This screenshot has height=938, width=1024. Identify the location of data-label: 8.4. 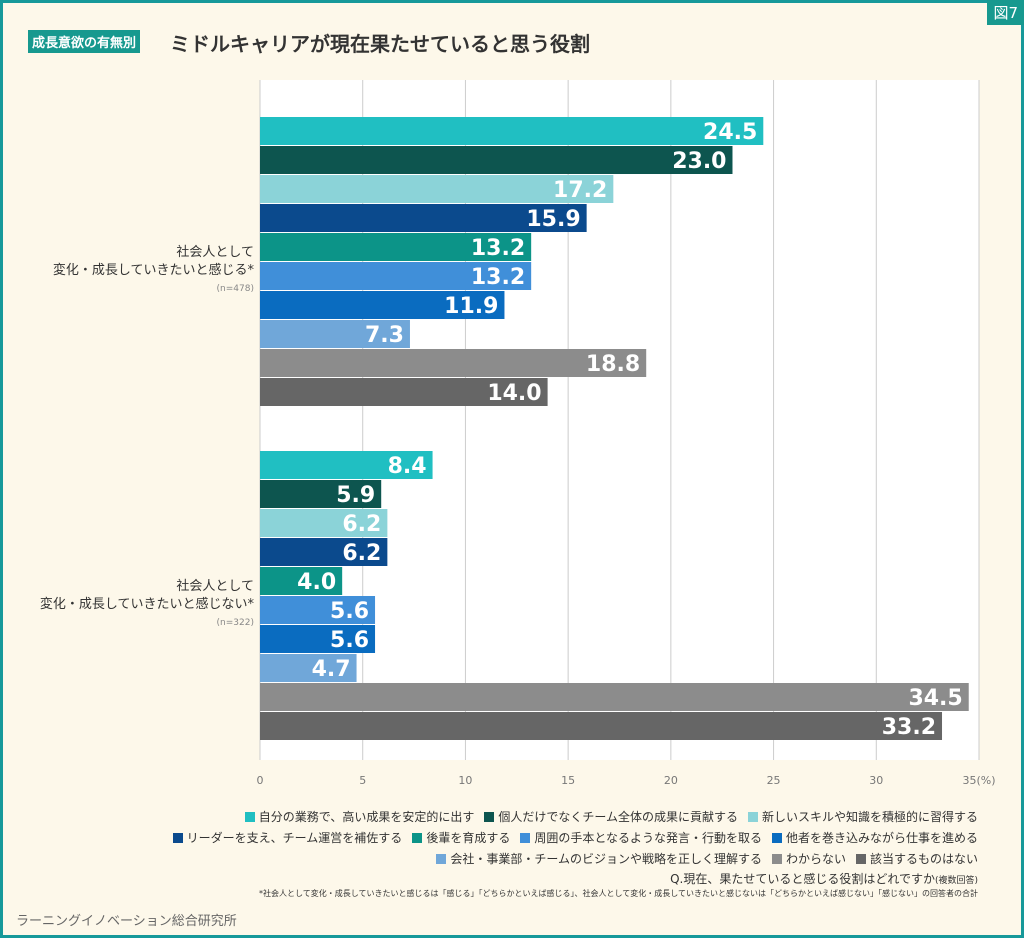
(407, 466).